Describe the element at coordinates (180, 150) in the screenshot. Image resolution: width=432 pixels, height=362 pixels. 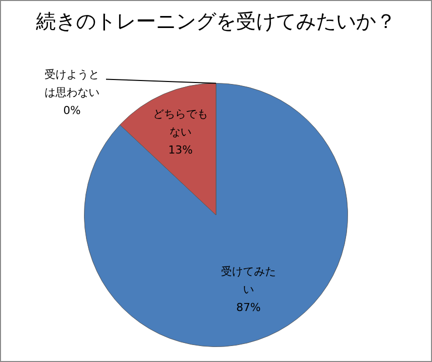
I see `data-label: 13%` at that location.